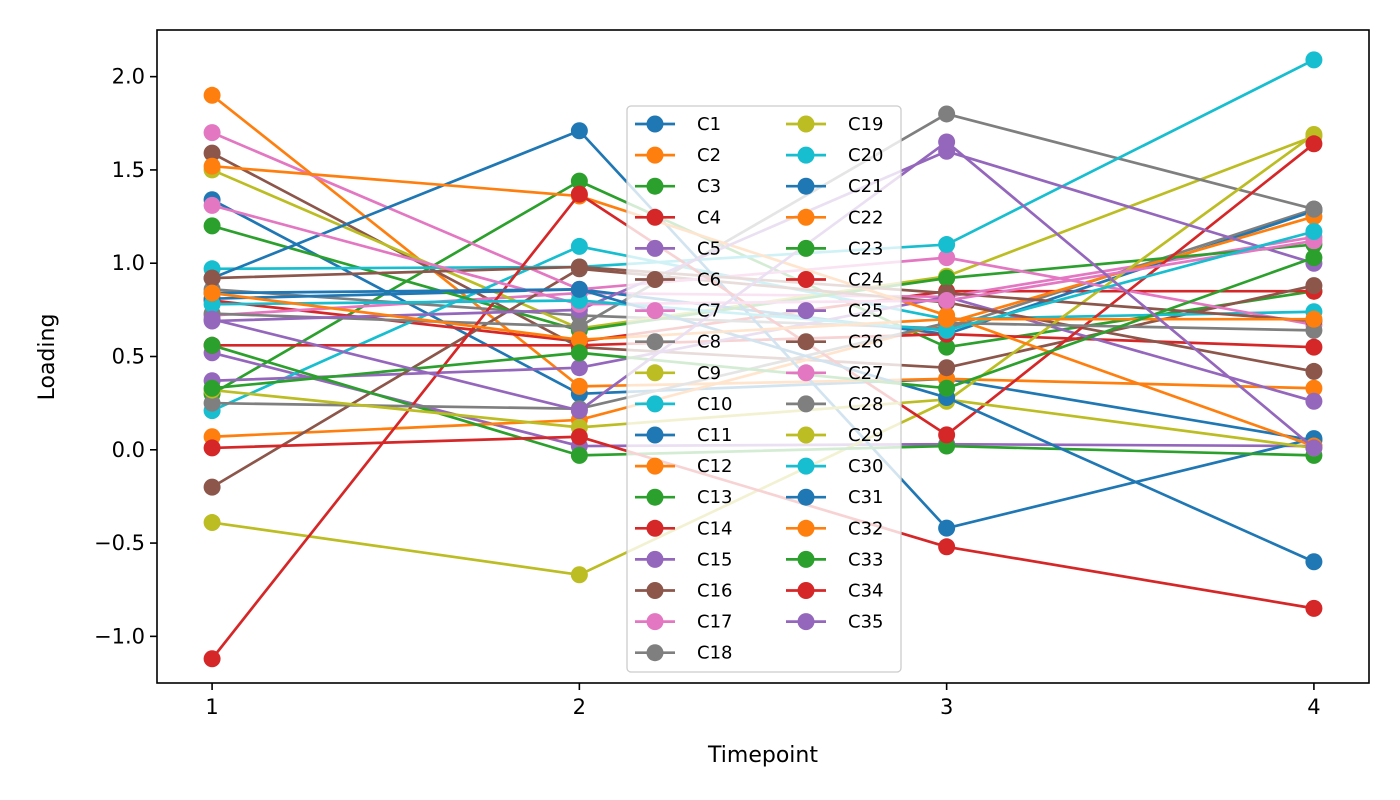 The height and width of the screenshot is (800, 1400). I want to click on legend-item: C28, so click(834, 404).